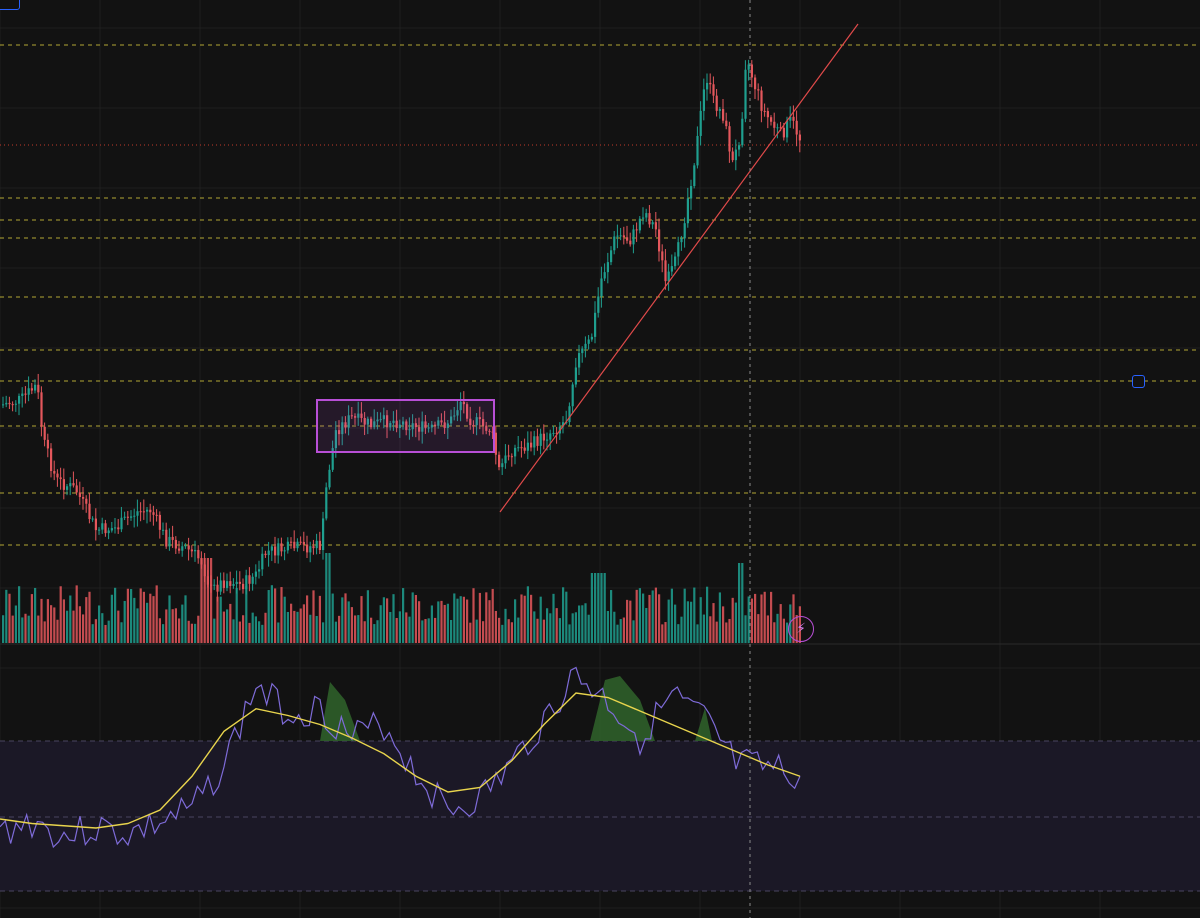  What do you see at coordinates (400, 757) in the screenshot?
I see `oscillator-pane` at bounding box center [400, 757].